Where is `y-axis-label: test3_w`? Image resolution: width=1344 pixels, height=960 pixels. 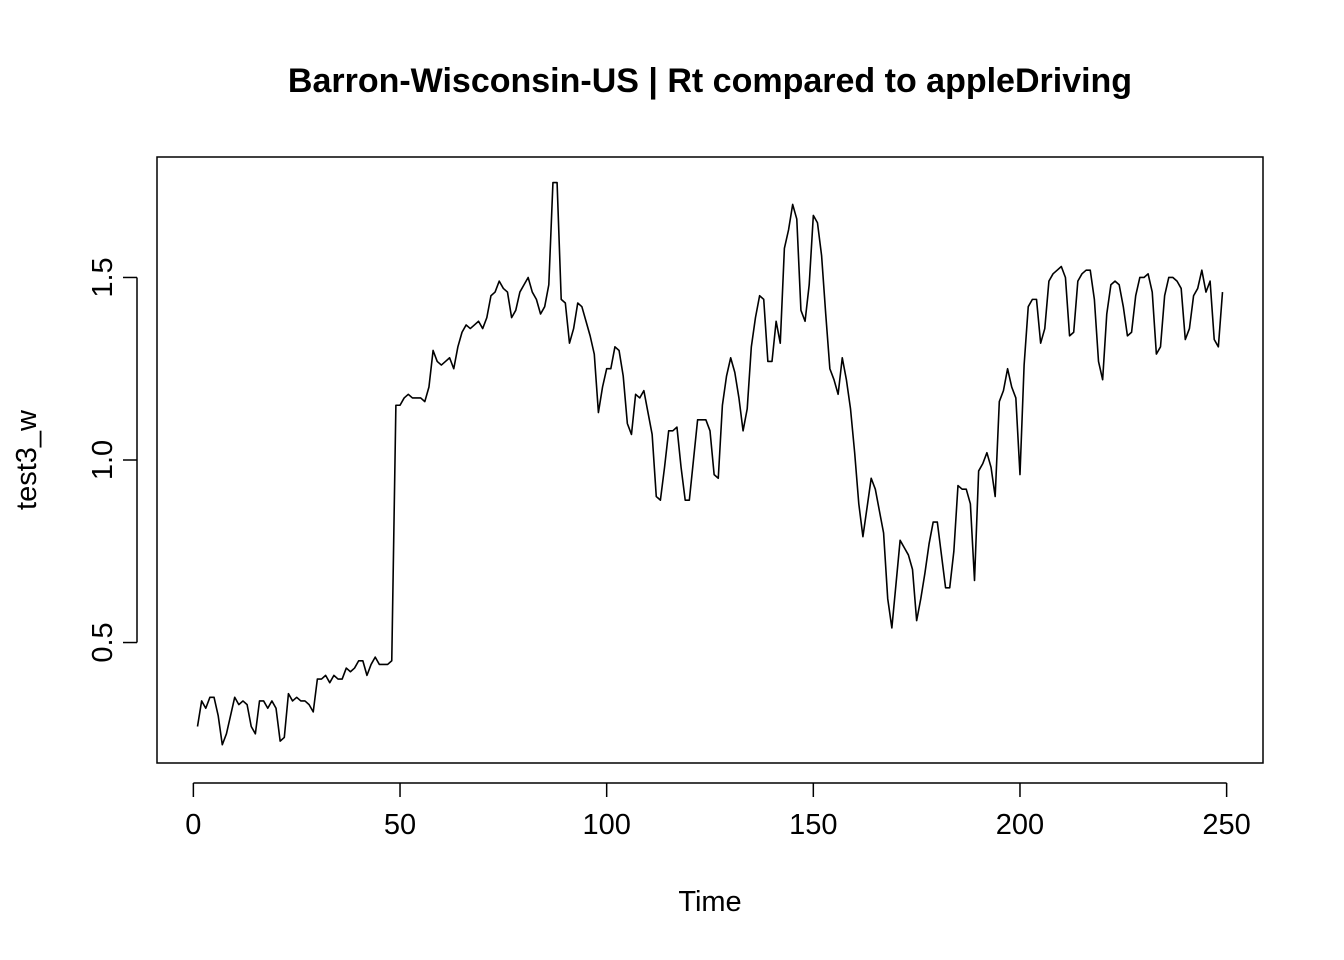
y-axis-label: test3_w is located at coordinates (27, 459).